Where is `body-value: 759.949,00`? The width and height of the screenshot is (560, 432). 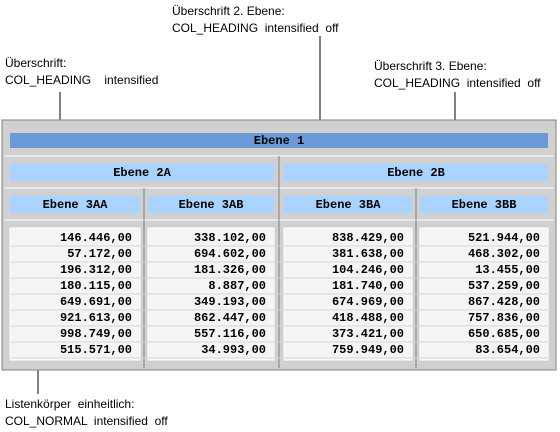
body-value: 759.949,00 is located at coordinates (368, 350).